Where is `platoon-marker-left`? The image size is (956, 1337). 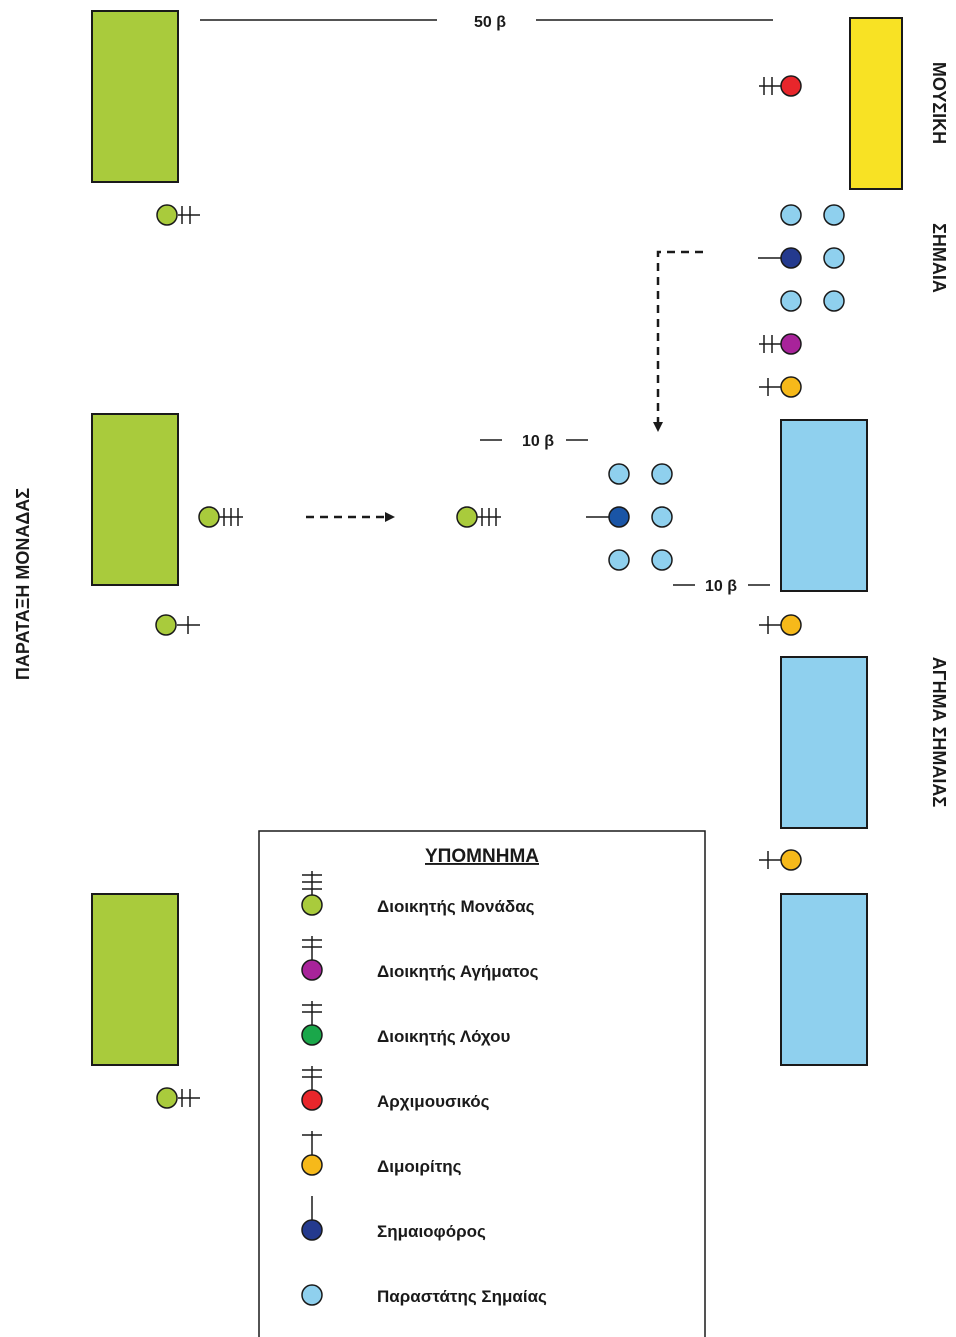 platoon-marker-left is located at coordinates (177, 625).